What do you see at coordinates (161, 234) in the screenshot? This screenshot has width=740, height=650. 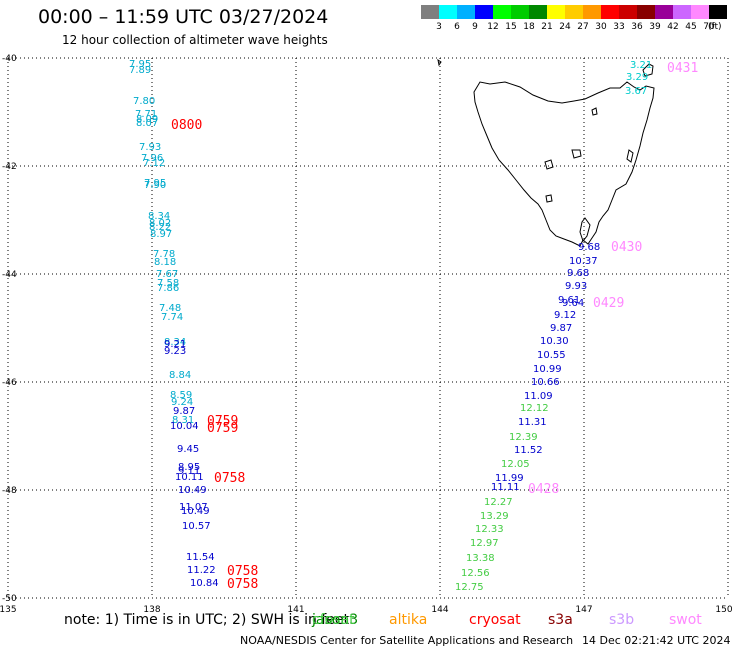 I see `wave-height-value: 8.97` at bounding box center [161, 234].